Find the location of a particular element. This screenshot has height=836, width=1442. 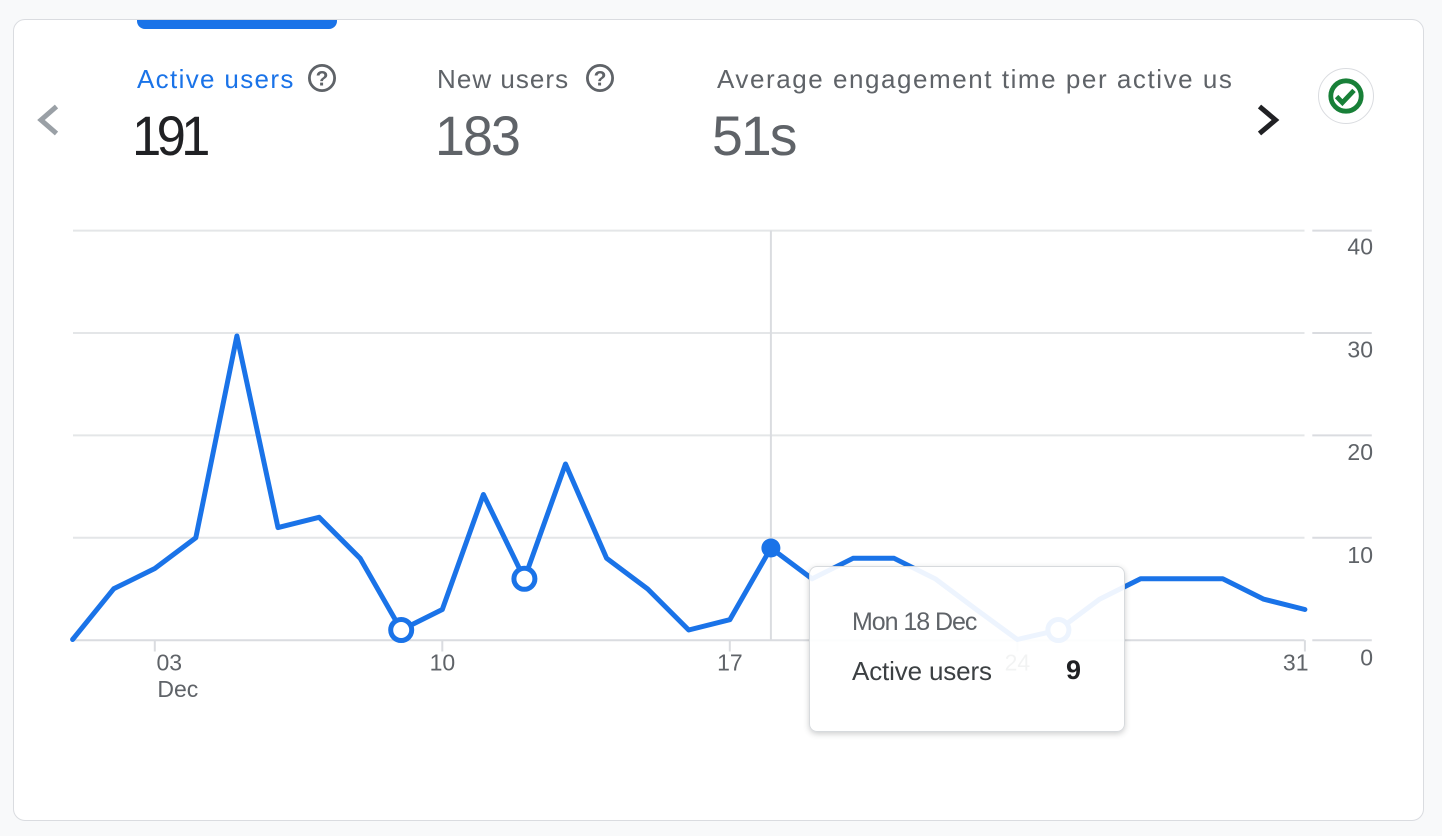

svg-text: 17 is located at coordinates (730, 663).